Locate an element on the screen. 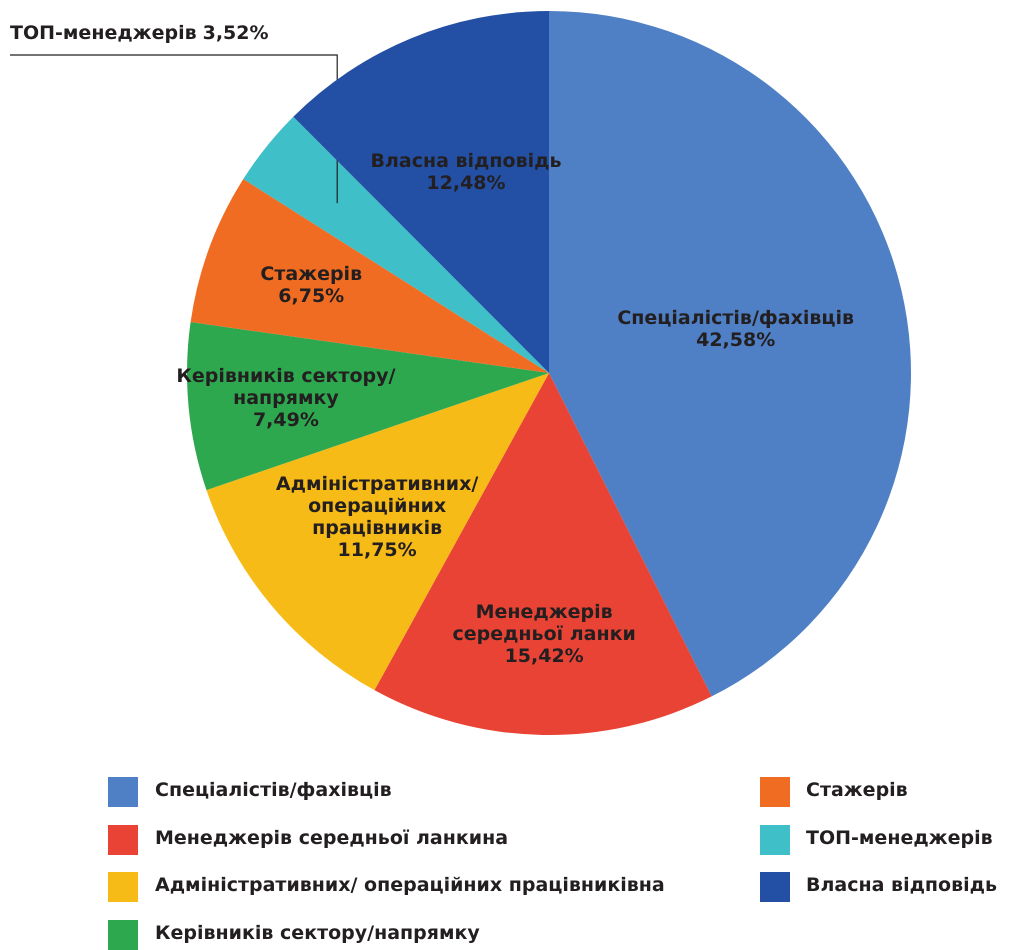 Image resolution: width=1011 pixels, height=950 pixels. slice-value: 15,42% is located at coordinates (544, 655).